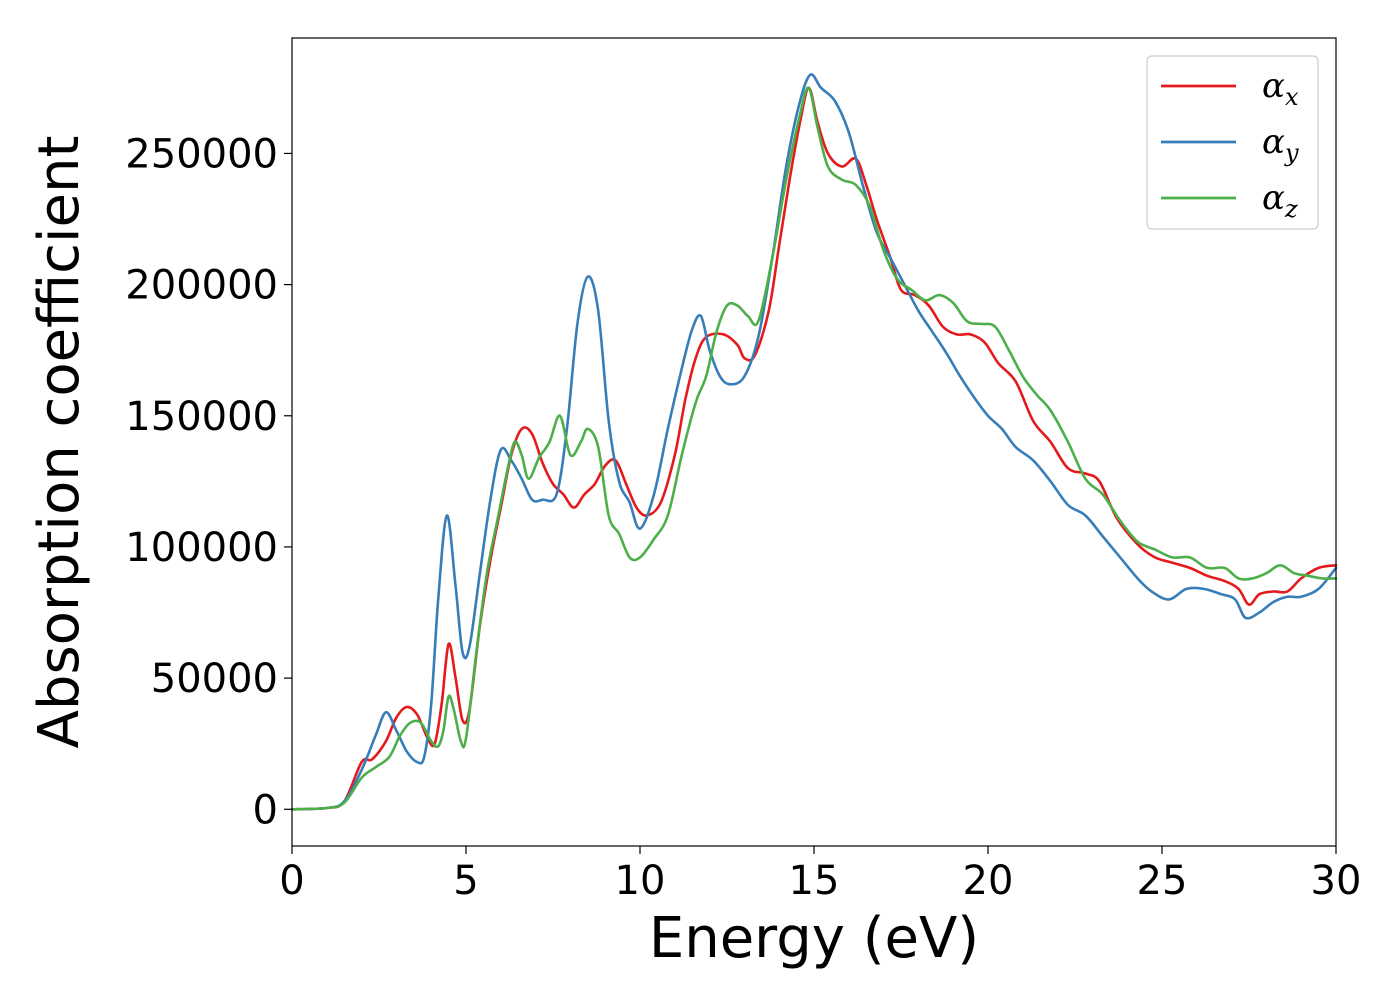  What do you see at coordinates (1280, 88) in the screenshot?
I see `legend-label-x: αx` at bounding box center [1280, 88].